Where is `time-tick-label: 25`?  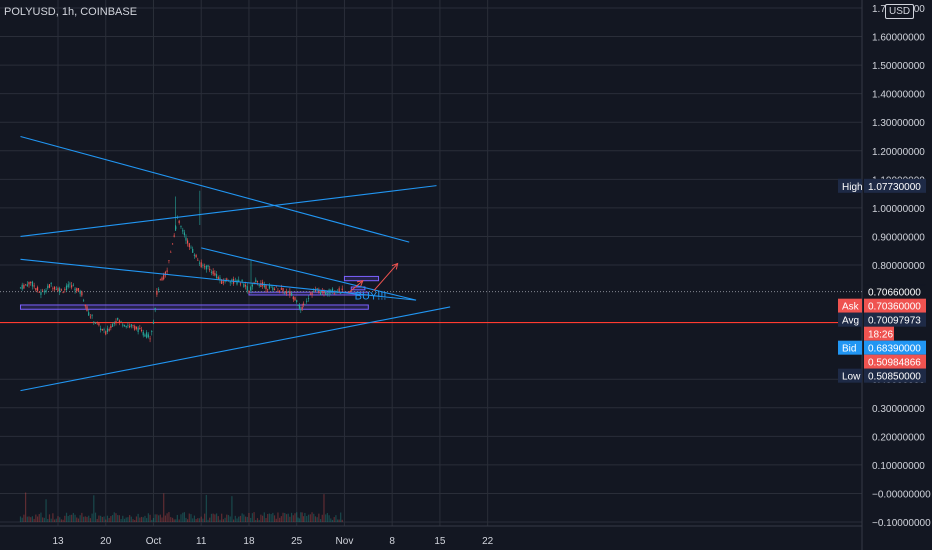 time-tick-label: 25 is located at coordinates (297, 541).